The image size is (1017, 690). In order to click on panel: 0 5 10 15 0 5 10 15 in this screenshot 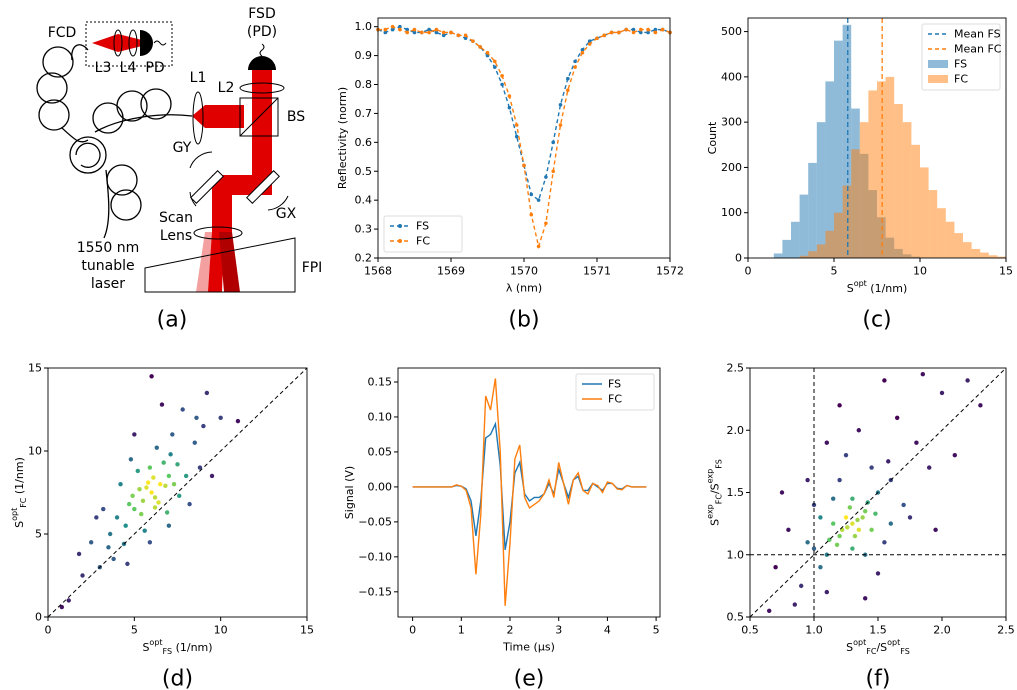, I will do `click(171, 499)`.